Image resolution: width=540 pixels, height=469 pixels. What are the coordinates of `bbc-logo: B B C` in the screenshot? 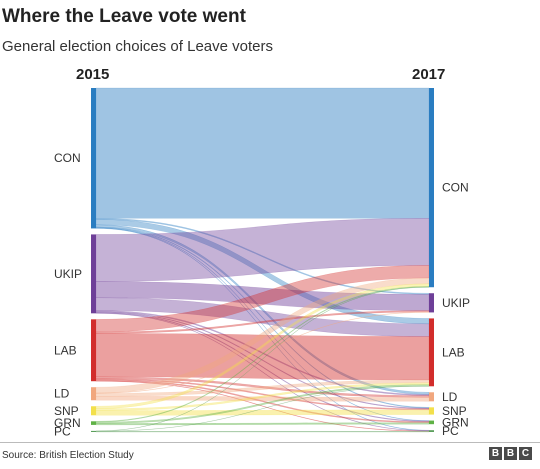 It's located at (510, 453).